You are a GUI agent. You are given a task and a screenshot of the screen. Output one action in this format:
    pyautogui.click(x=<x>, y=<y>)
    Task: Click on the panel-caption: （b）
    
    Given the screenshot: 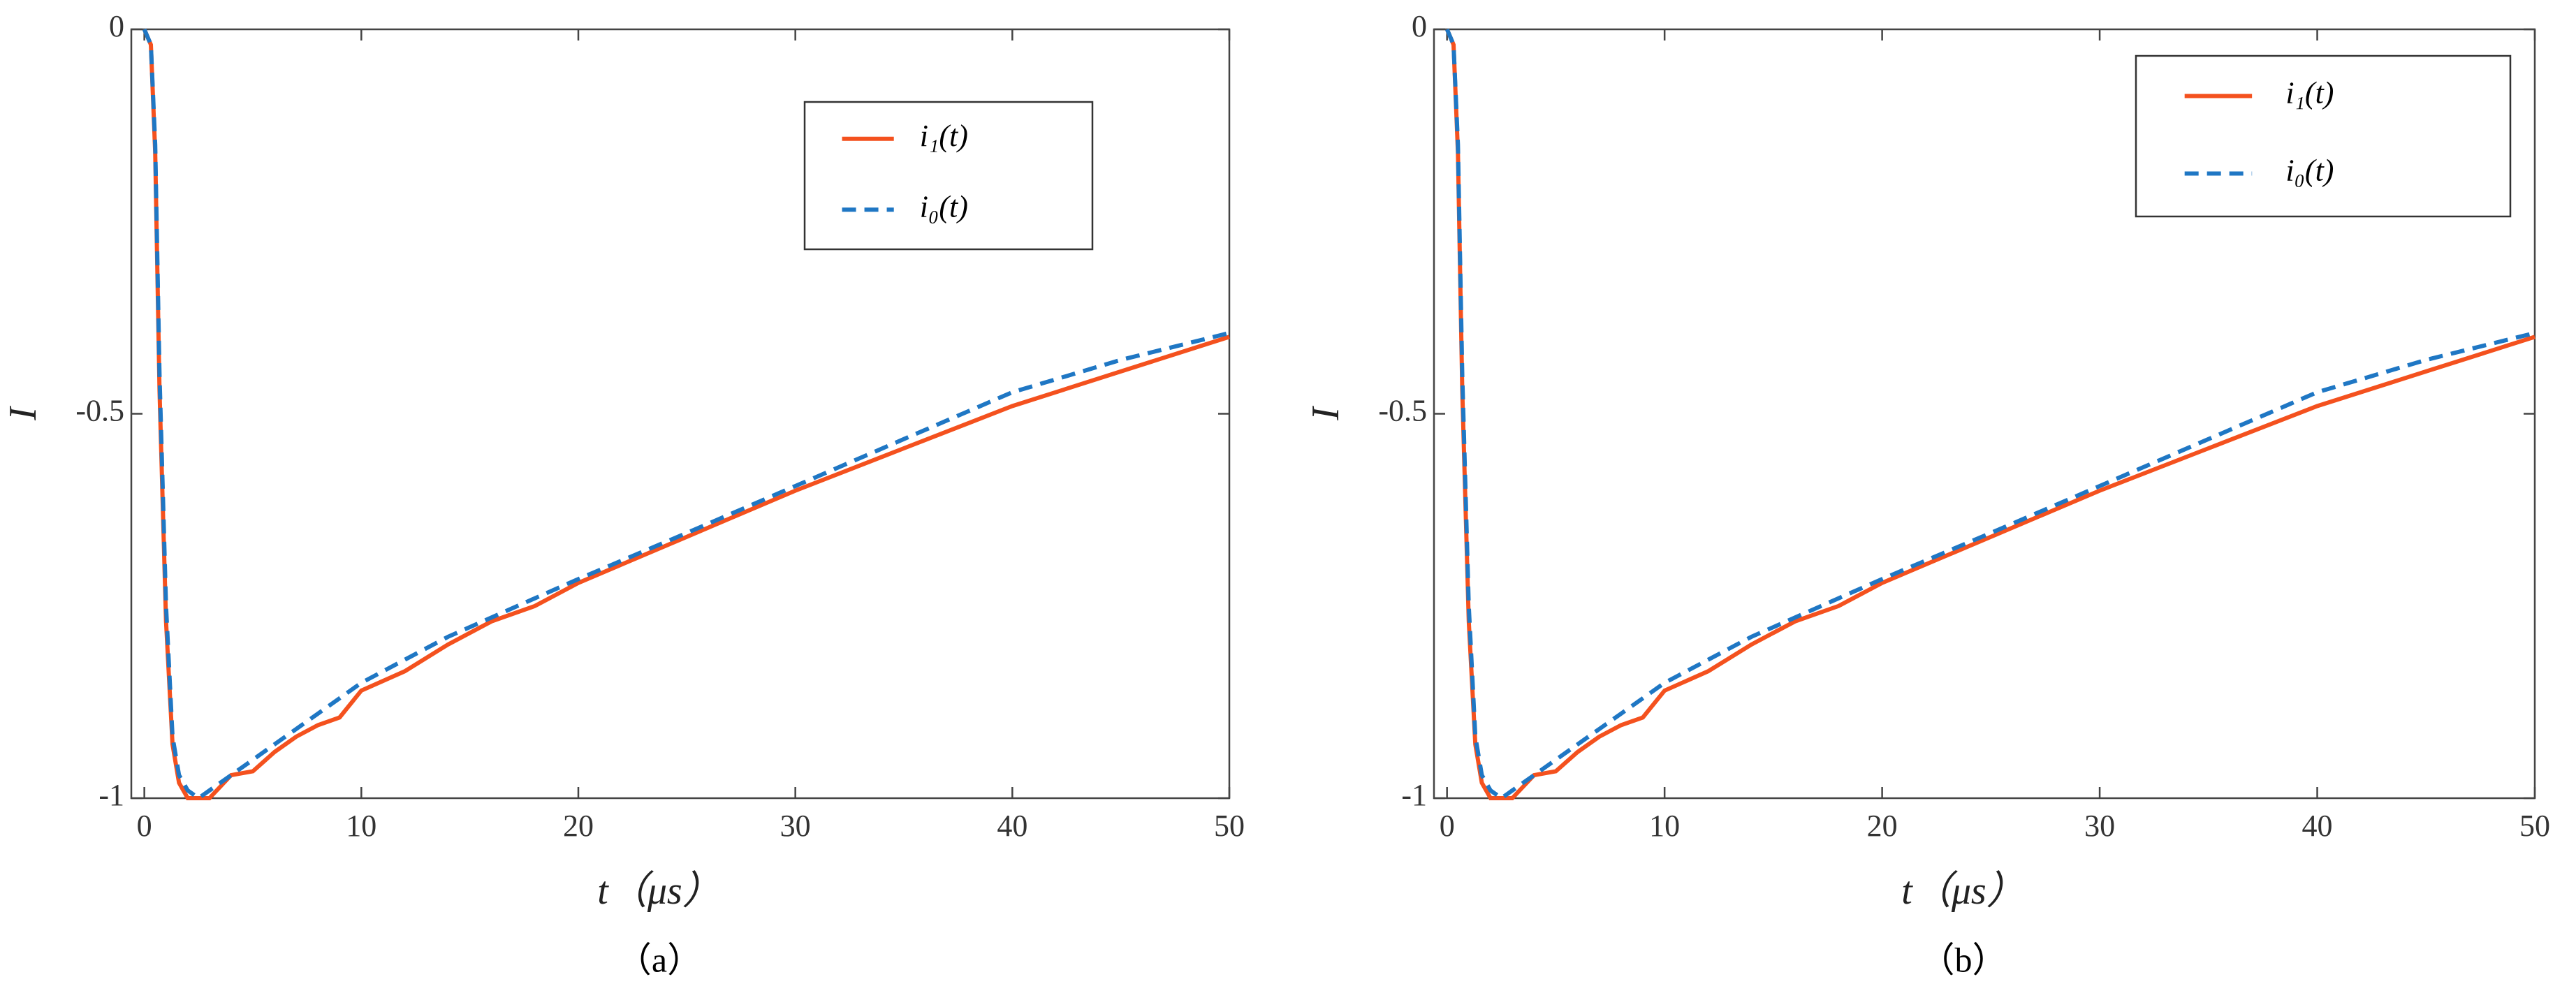 What is the action you would take?
    pyautogui.click(x=1963, y=959)
    